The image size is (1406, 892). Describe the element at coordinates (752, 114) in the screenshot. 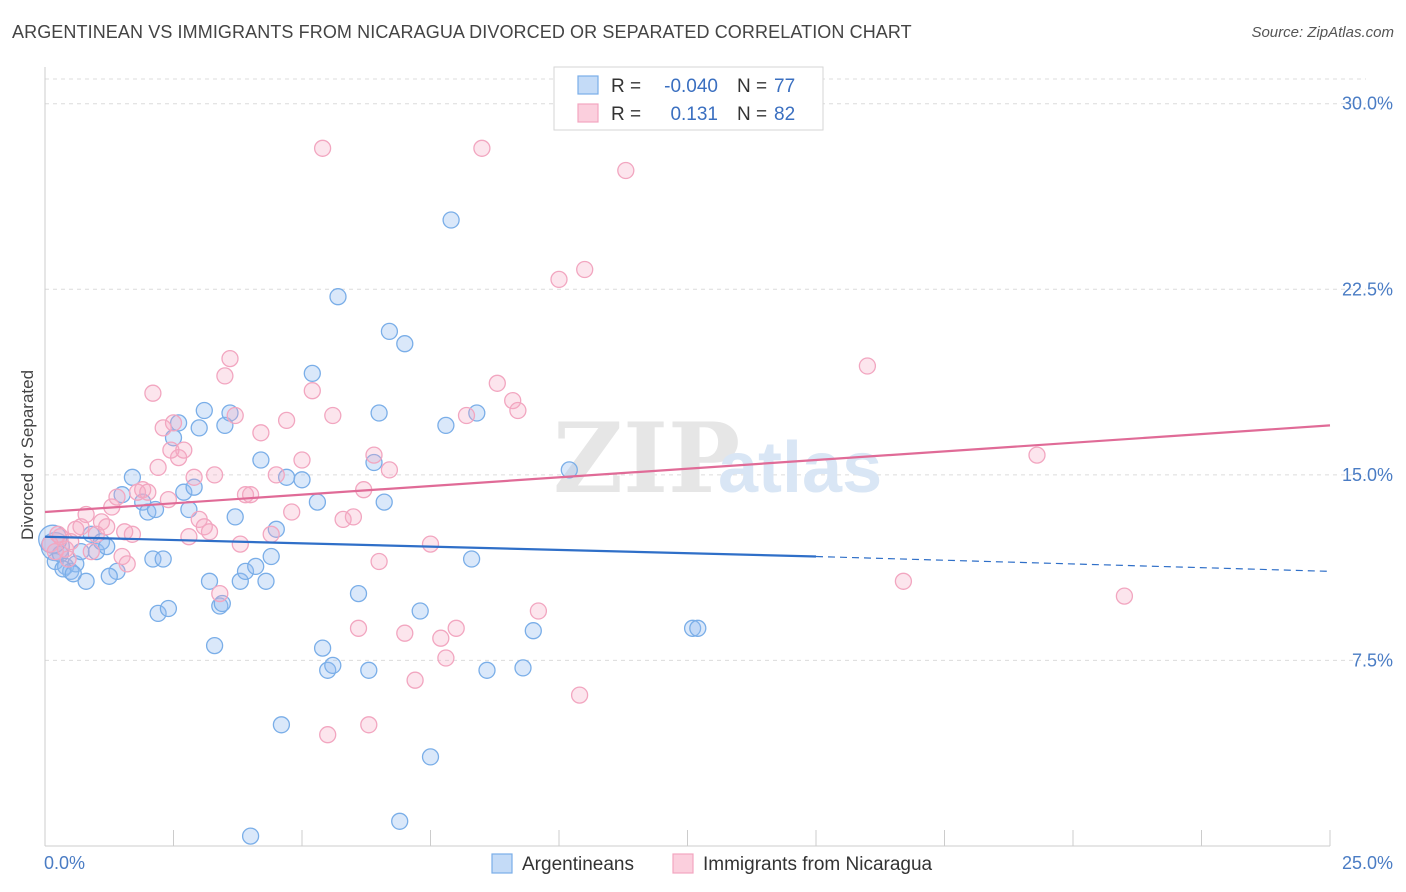

I see `legend-n-label-pink: N =` at that location.